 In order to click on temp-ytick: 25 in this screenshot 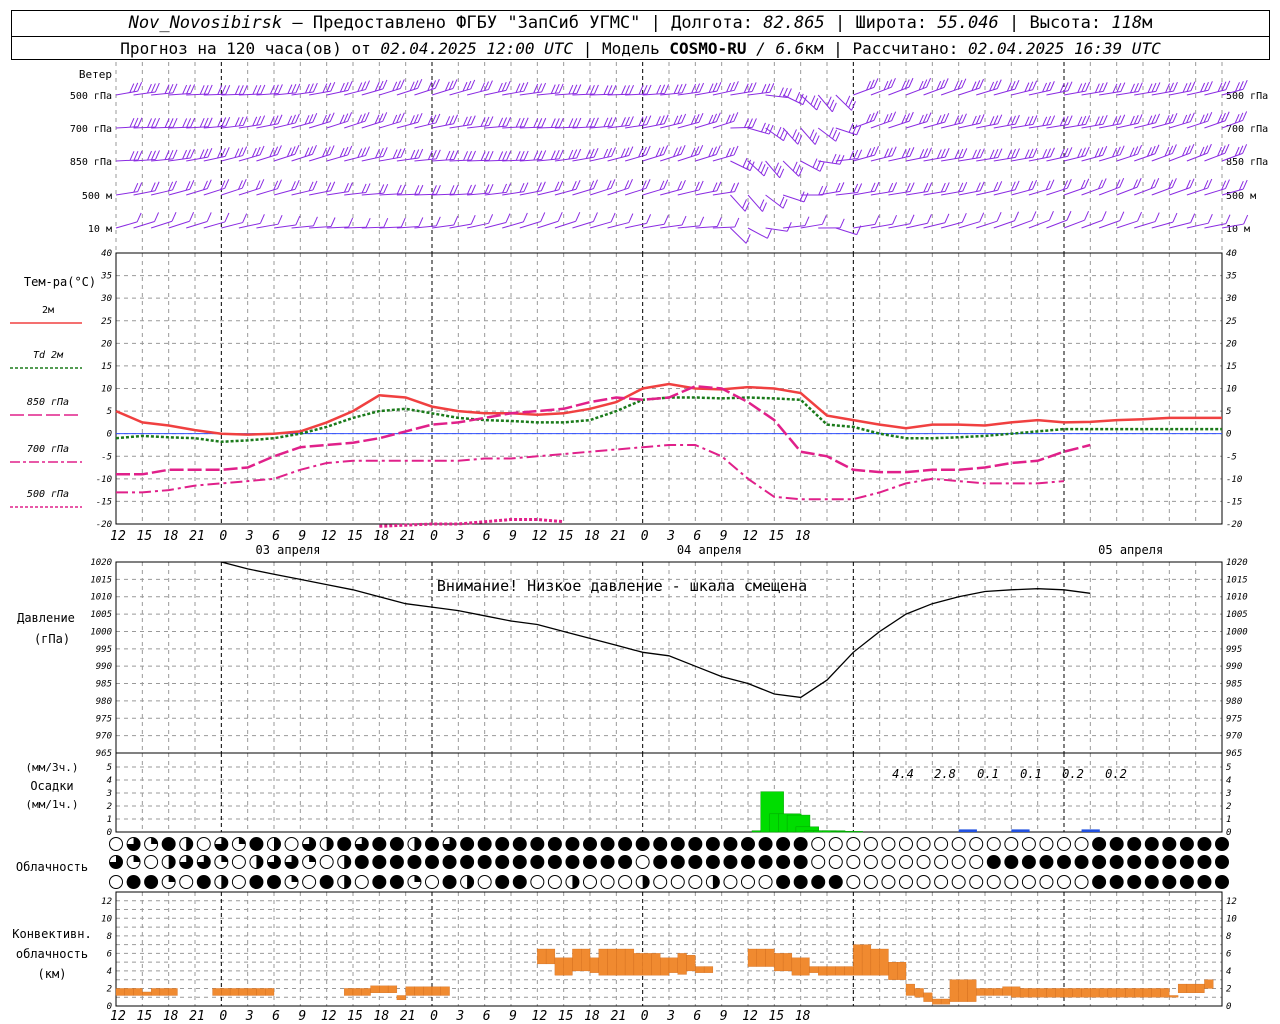, I will do `click(106, 322)`.